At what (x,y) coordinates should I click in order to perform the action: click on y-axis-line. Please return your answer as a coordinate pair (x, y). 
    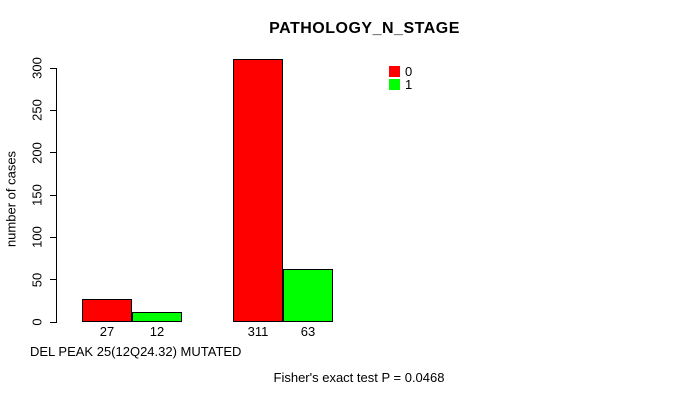
    Looking at the image, I should click on (56, 195).